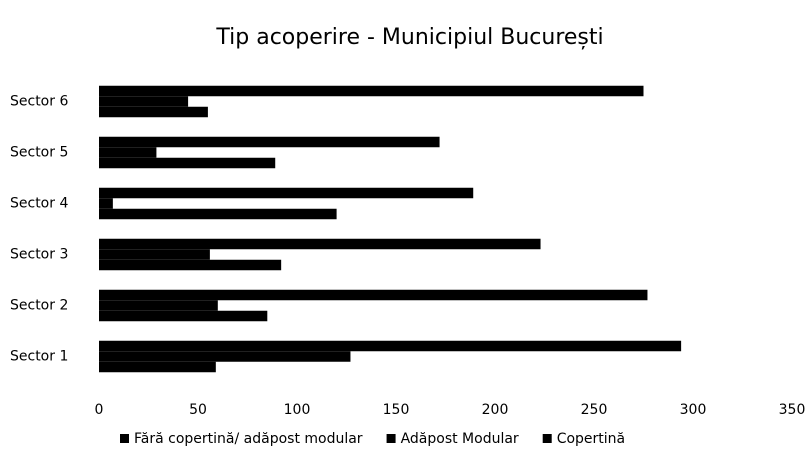 This screenshot has height=466, width=809. I want to click on x-tick-label: 300, so click(693, 410).